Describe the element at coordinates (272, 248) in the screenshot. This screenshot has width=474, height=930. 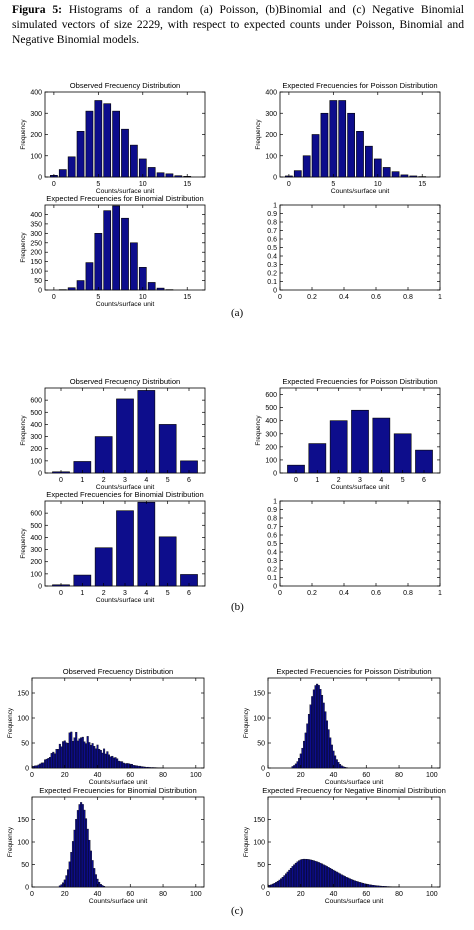
I see `y-tick-label: 0.5` at that location.